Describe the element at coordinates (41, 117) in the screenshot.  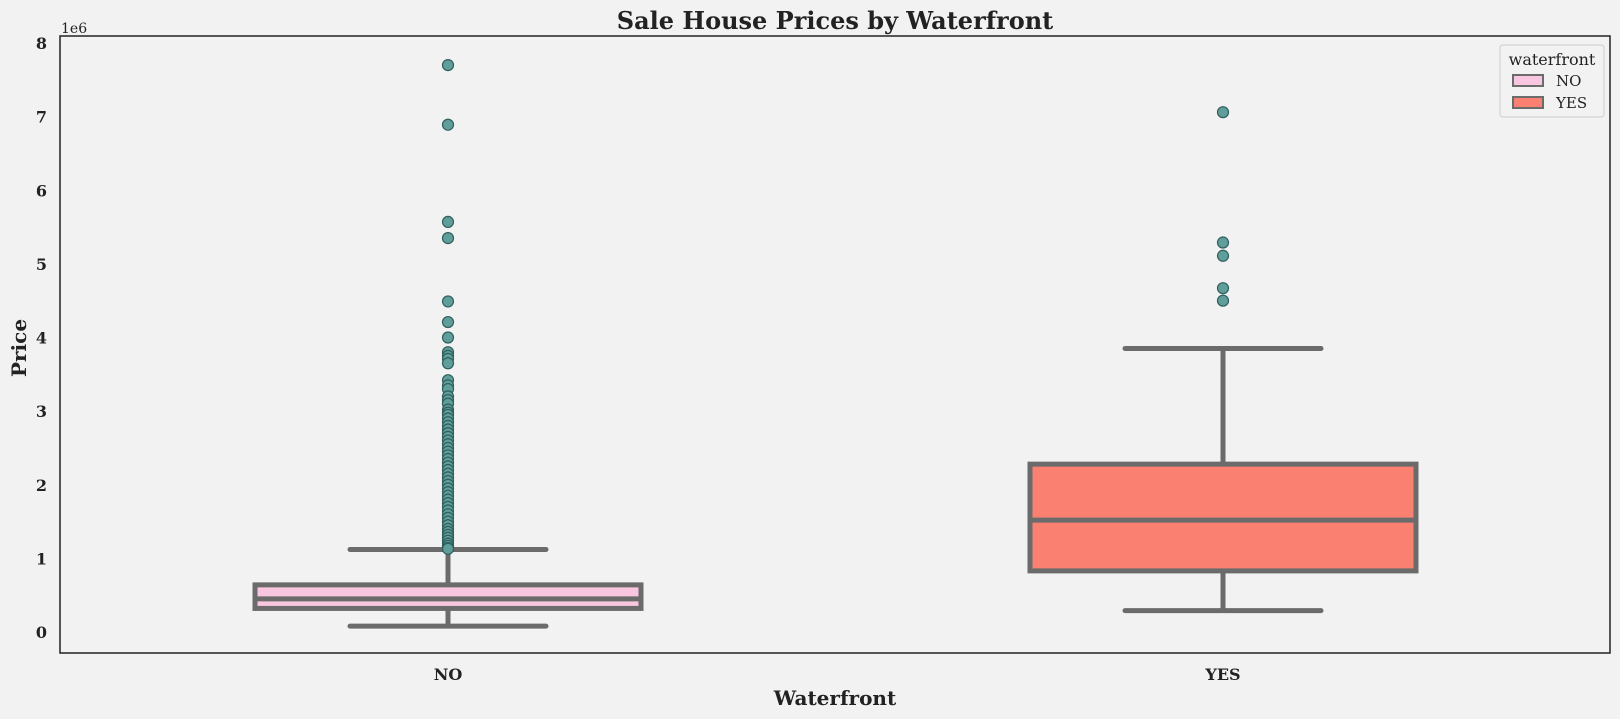
I see `y-tick-label: 7` at that location.